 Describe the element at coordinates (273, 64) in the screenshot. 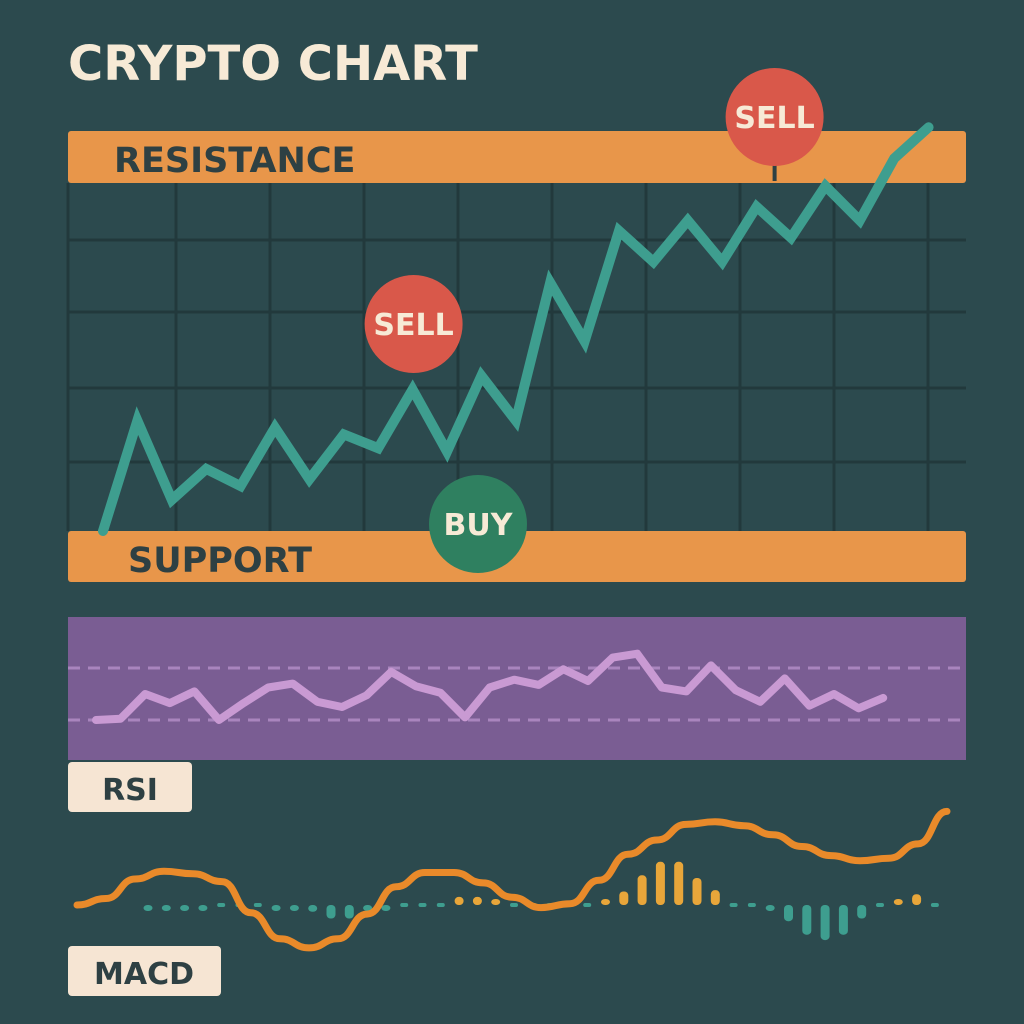

I see `chart-title: CRYPTO CHART` at that location.